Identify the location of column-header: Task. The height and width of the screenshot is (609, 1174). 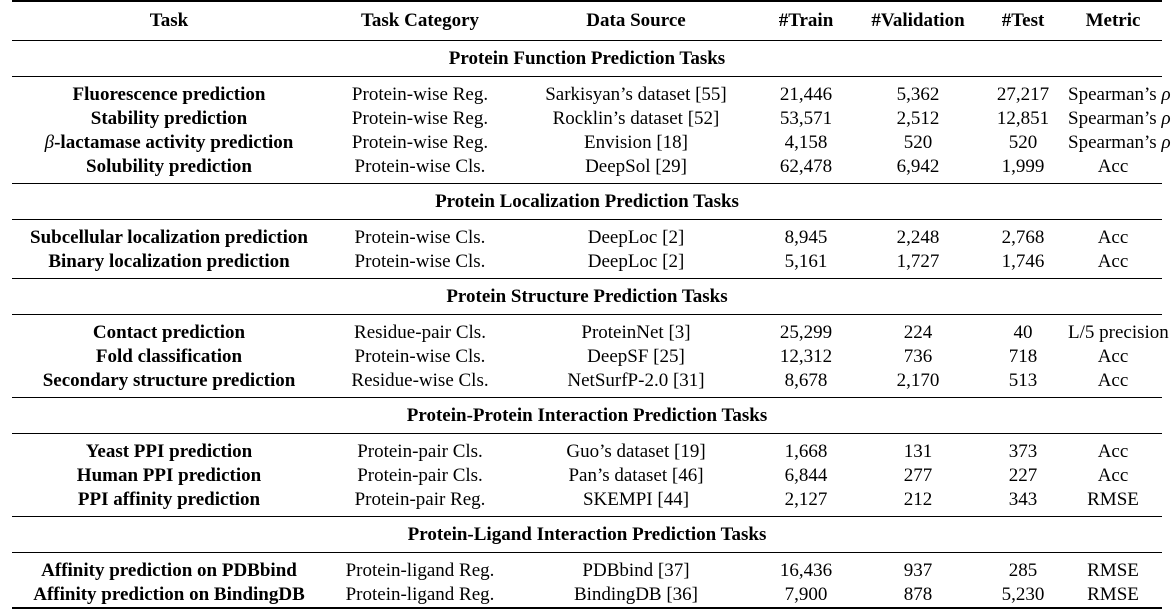
(169, 20).